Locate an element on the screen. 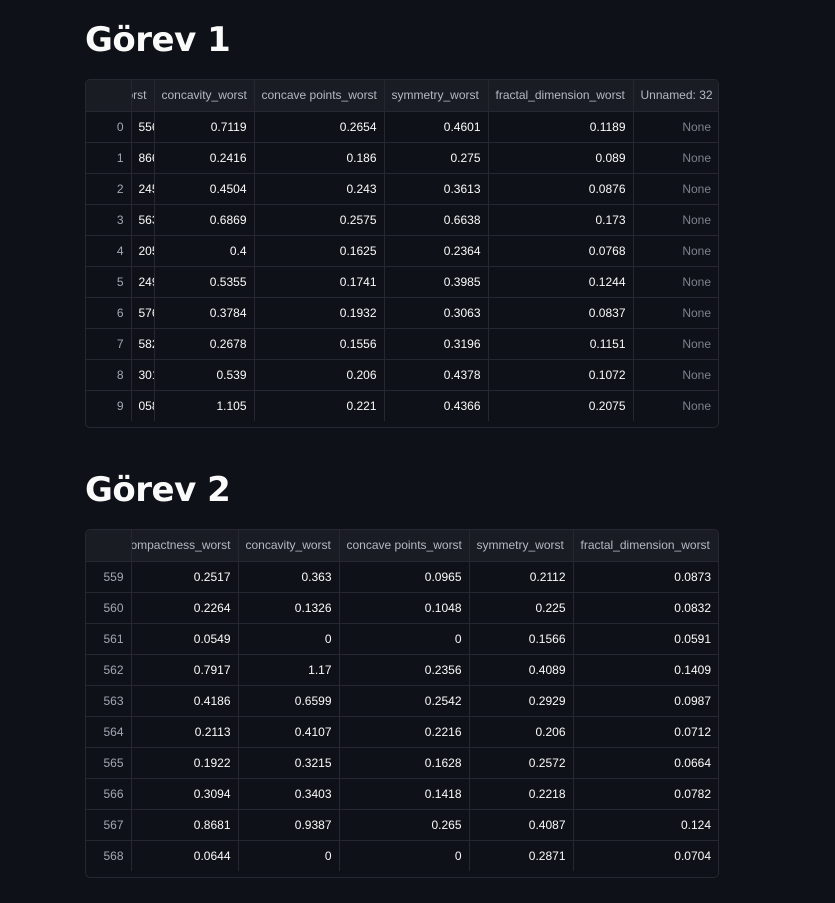 The image size is (835, 903). table-cell: 0.221 is located at coordinates (319, 405).